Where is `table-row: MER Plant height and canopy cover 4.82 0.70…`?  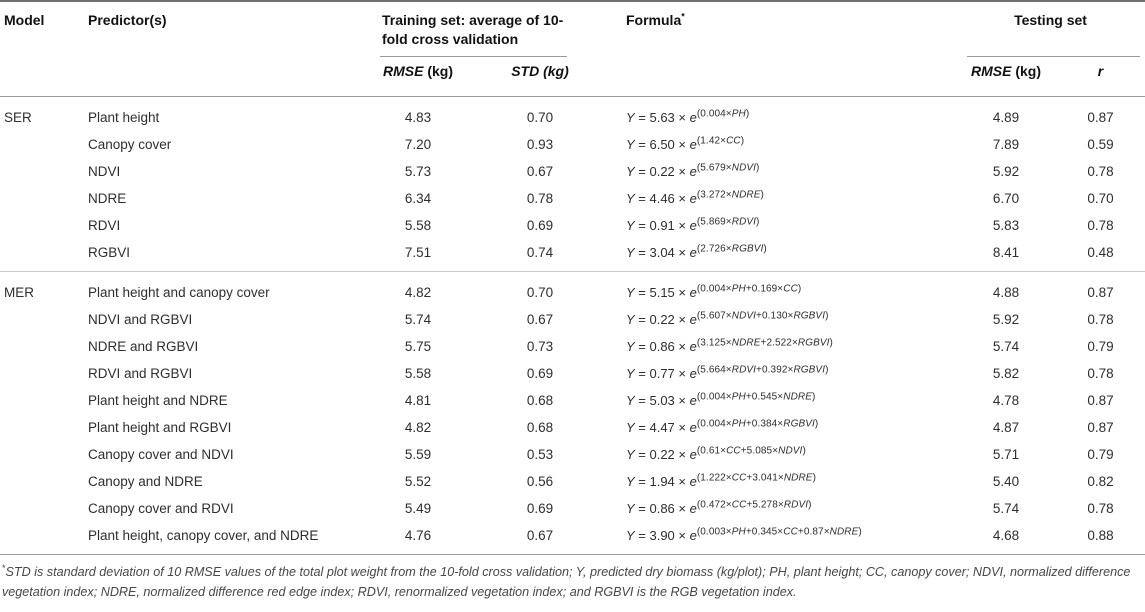 table-row: MER Plant height and canopy cover 4.82 0.70… is located at coordinates (572, 292).